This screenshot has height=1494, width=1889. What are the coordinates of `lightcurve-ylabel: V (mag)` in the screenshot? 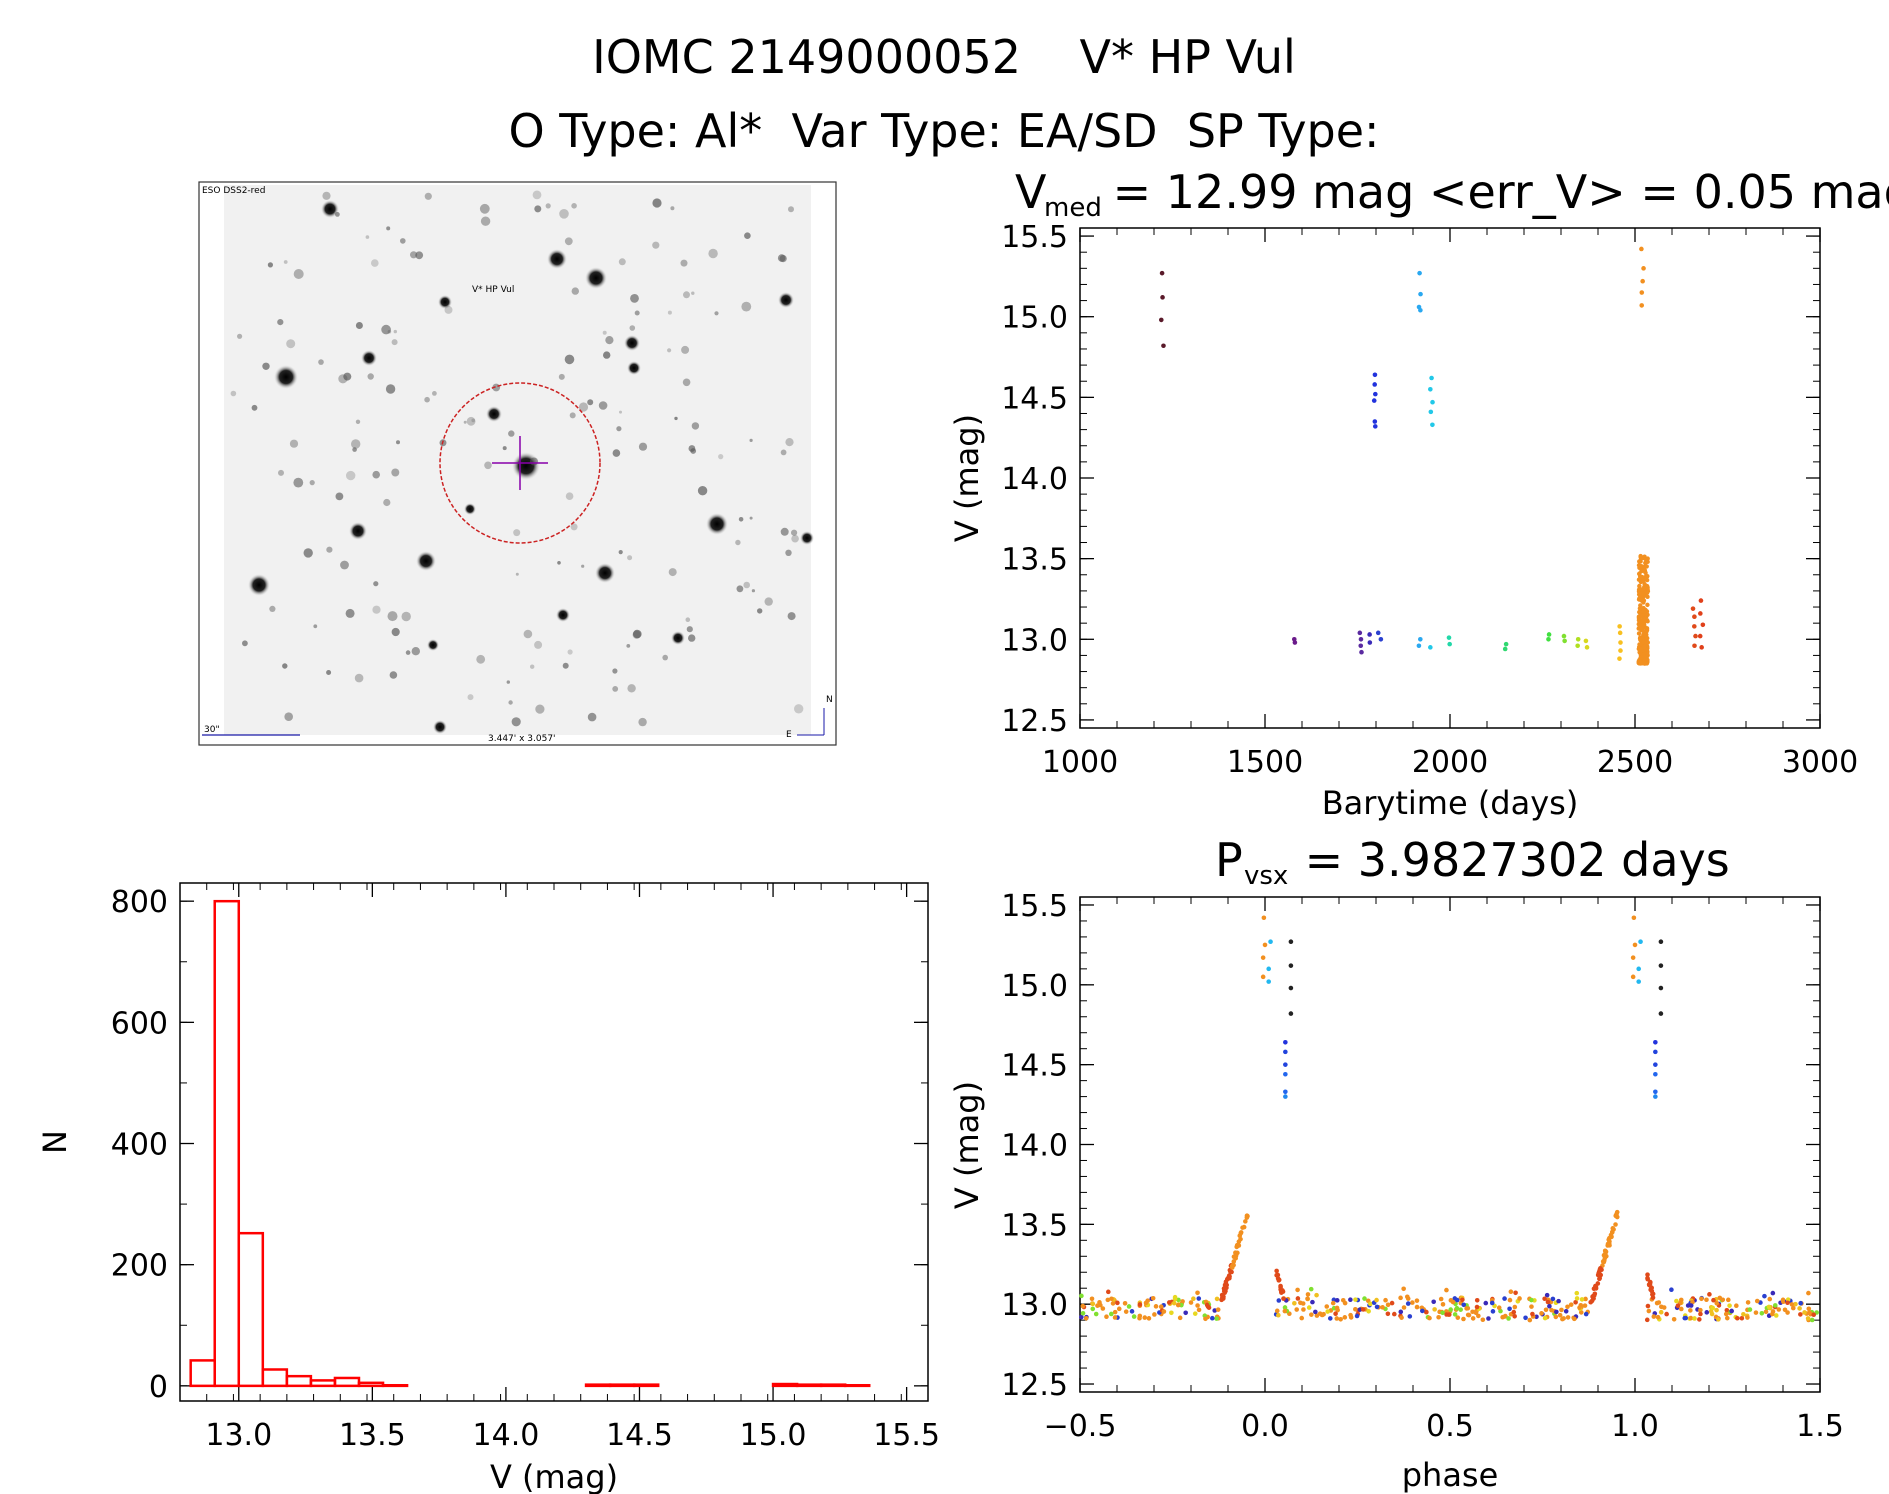 It's located at (967, 478).